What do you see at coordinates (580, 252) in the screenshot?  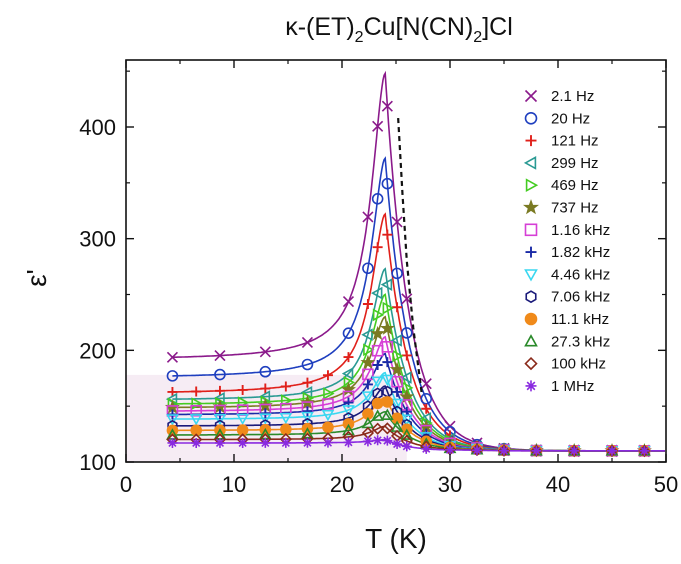 I see `legend-label: 1.82 kHz` at bounding box center [580, 252].